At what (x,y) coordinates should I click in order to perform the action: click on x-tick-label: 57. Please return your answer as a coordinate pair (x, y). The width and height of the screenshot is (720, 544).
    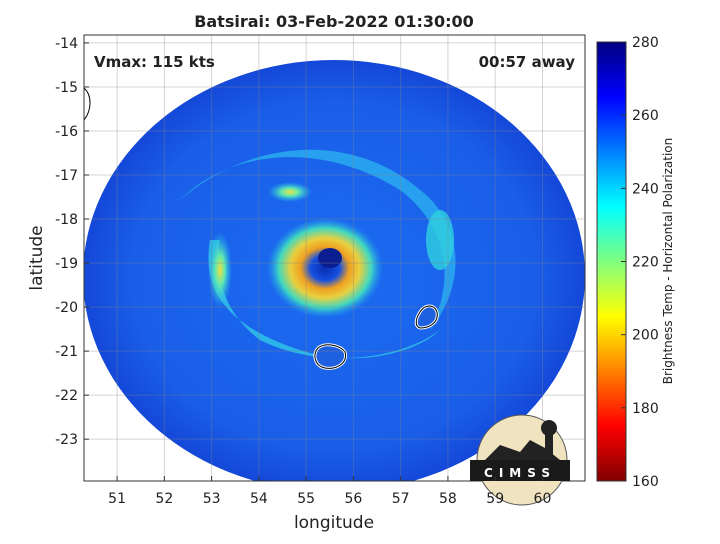
    Looking at the image, I should click on (401, 499).